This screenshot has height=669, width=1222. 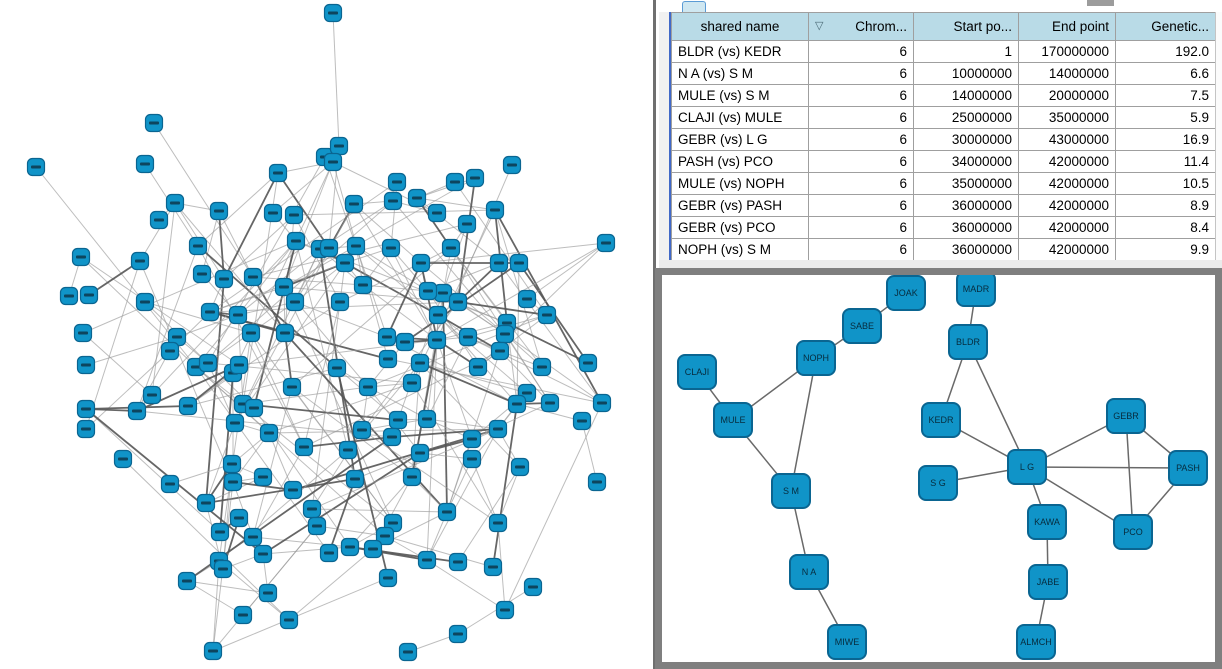 What do you see at coordinates (740, 161) in the screenshot?
I see `table-cell: PASH (vs) PCO` at bounding box center [740, 161].